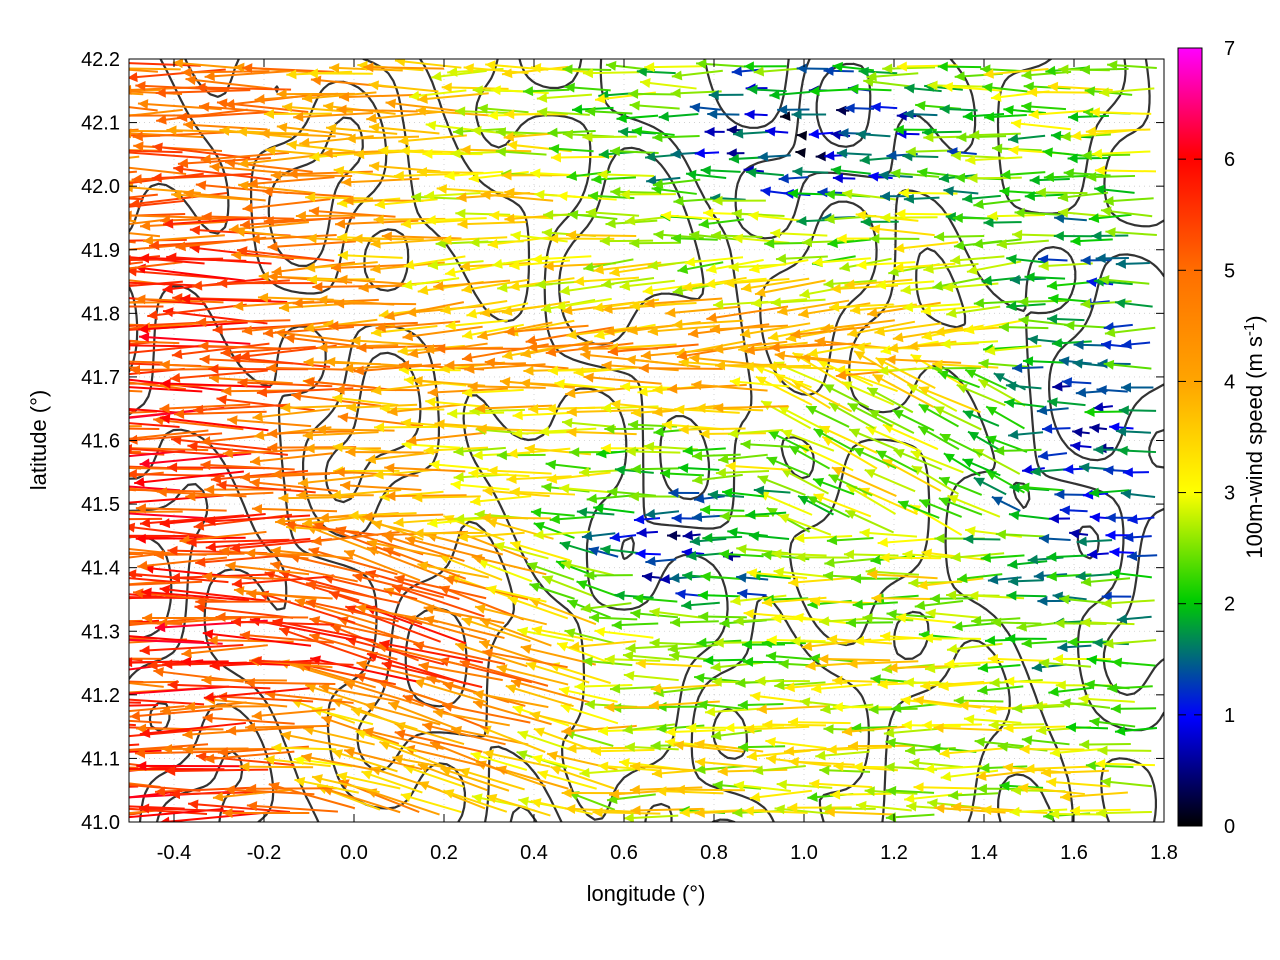 This screenshot has height=960, width=1280. What do you see at coordinates (38, 440) in the screenshot?
I see `y-axis-label: latitude (°)` at bounding box center [38, 440].